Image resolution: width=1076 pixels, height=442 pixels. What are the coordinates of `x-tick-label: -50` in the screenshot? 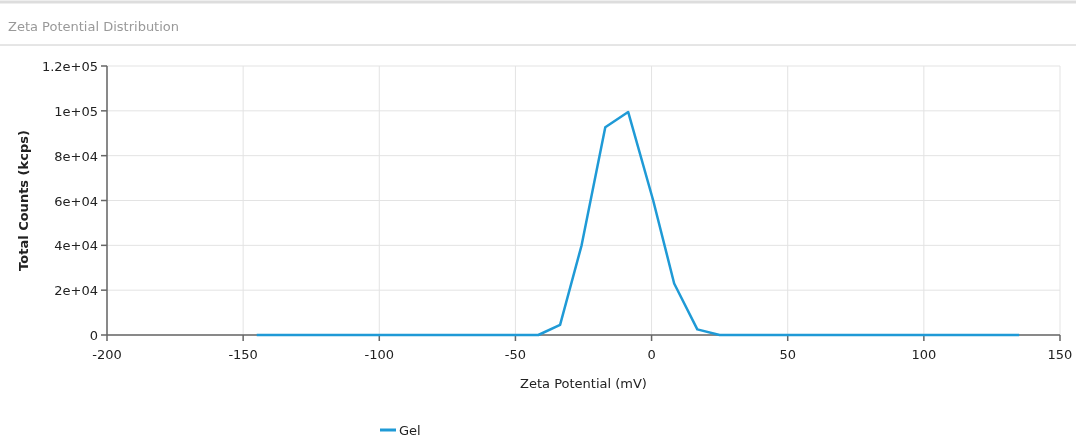 It's located at (515, 354).